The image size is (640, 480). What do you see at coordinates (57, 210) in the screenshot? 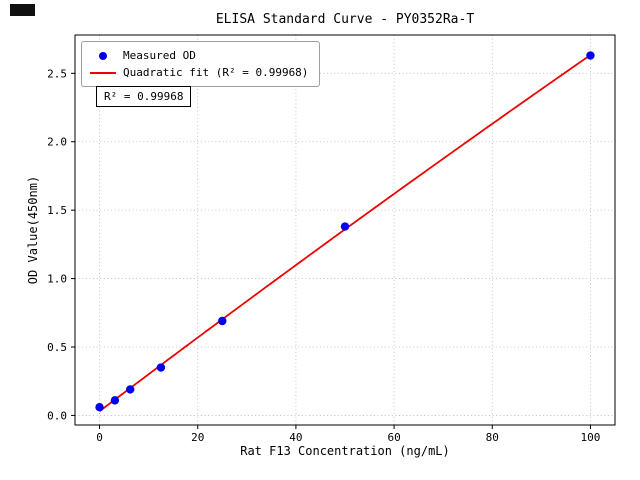
I see `y-tick-label: 1.5` at bounding box center [57, 210].